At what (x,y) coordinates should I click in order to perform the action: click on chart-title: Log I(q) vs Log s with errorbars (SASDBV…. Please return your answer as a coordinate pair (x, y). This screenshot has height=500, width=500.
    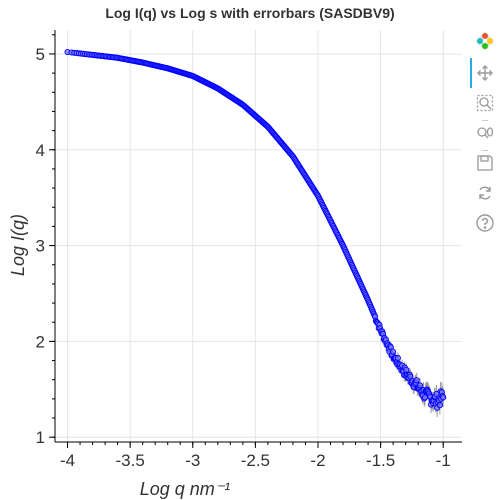
    Looking at the image, I should click on (249, 13).